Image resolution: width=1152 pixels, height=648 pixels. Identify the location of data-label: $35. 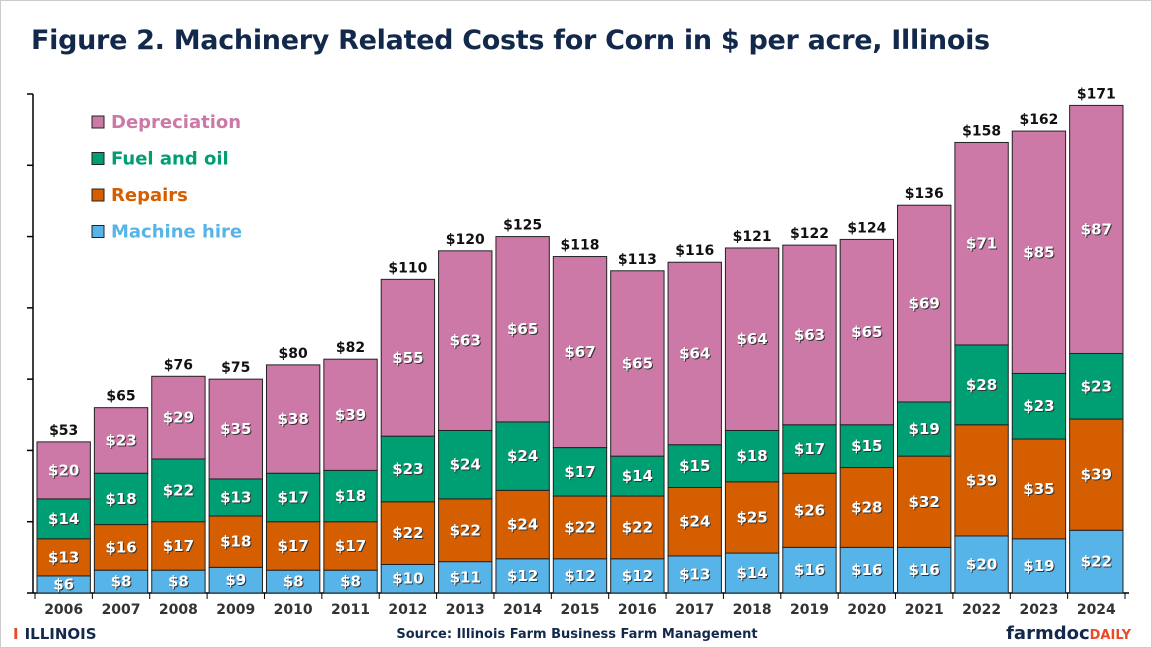
(235, 429).